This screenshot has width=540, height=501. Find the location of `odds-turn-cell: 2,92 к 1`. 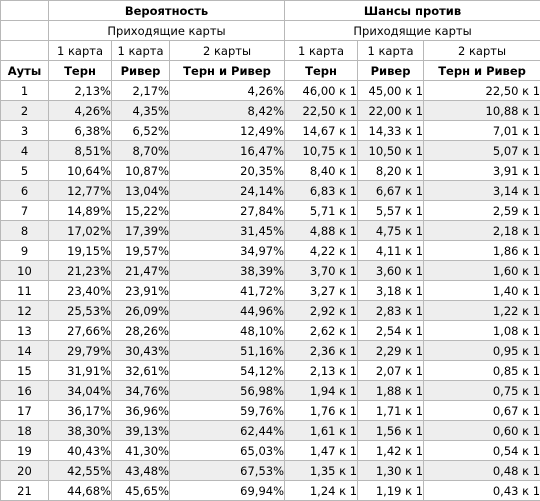

odds-turn-cell: 2,92 к 1 is located at coordinates (321, 311).